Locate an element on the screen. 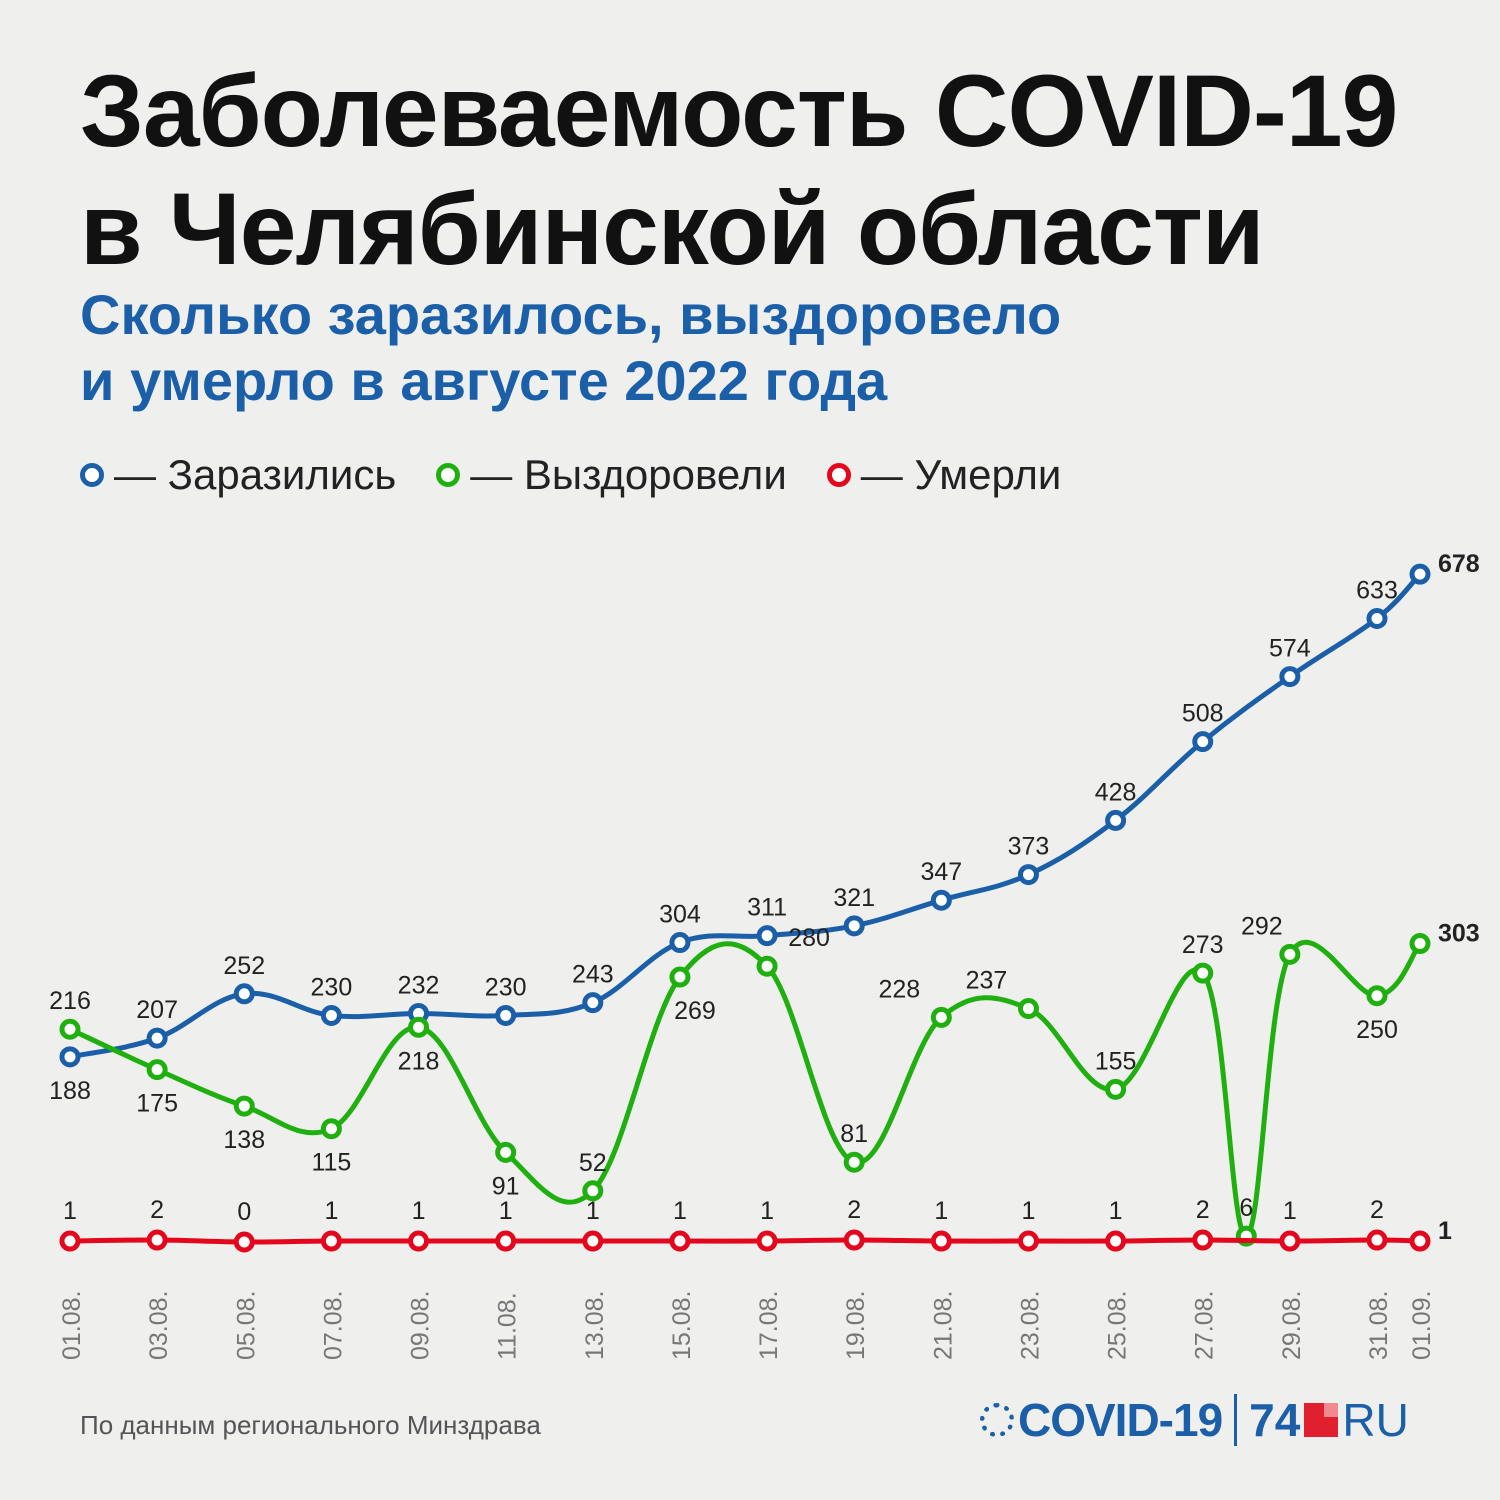  logo-covid-text: COVID-19 is located at coordinates (1120, 1420).